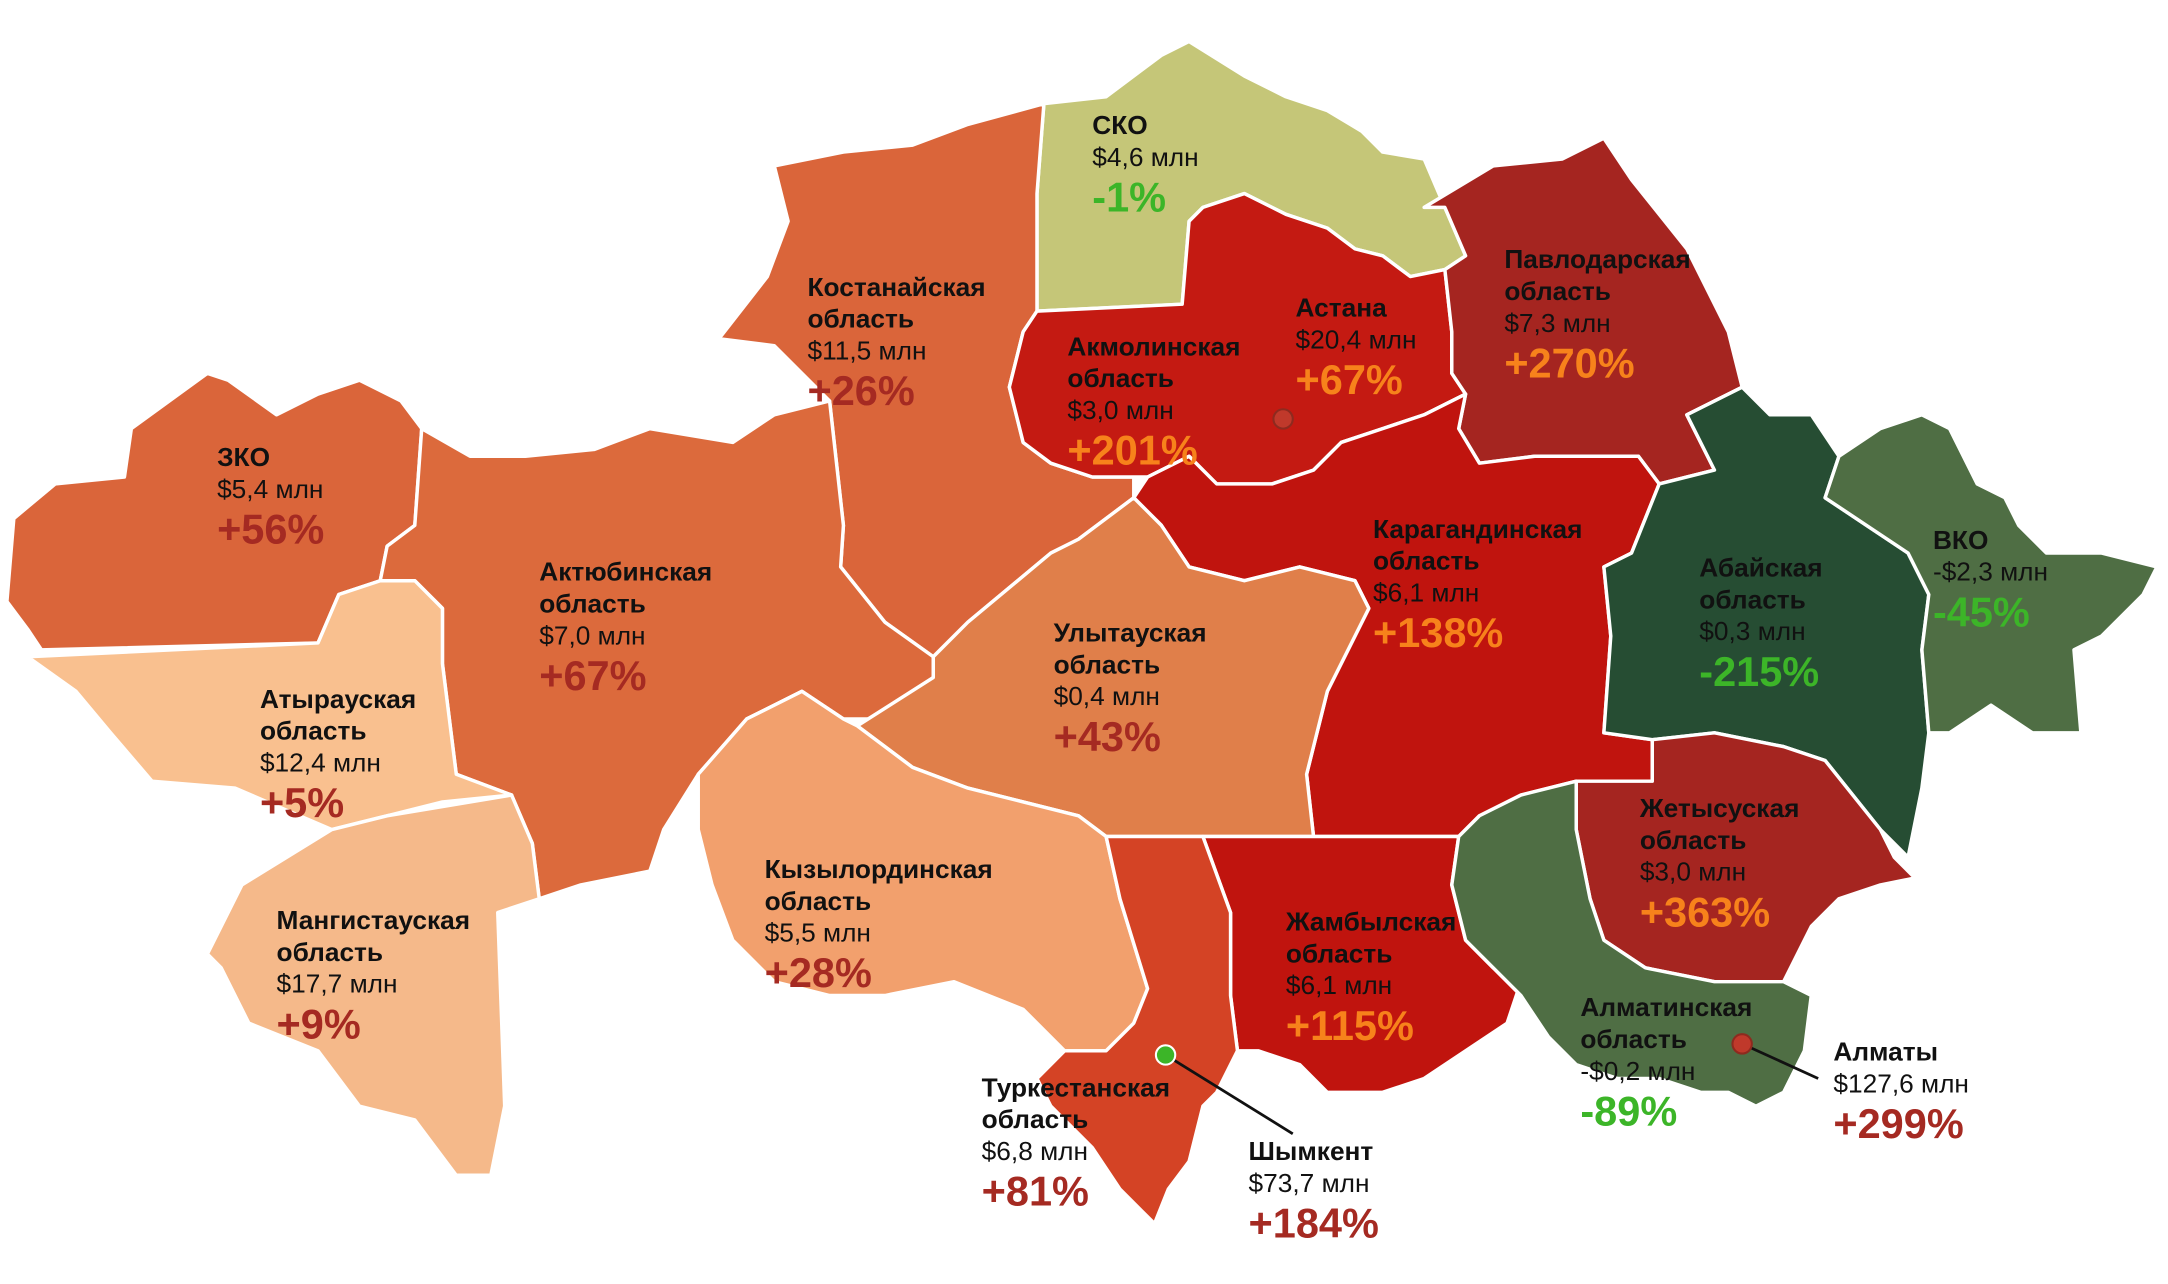 The width and height of the screenshot is (2168, 1284). I want to click on region-label: Улытауская область $0,4 млн +43%, so click(1130, 690).